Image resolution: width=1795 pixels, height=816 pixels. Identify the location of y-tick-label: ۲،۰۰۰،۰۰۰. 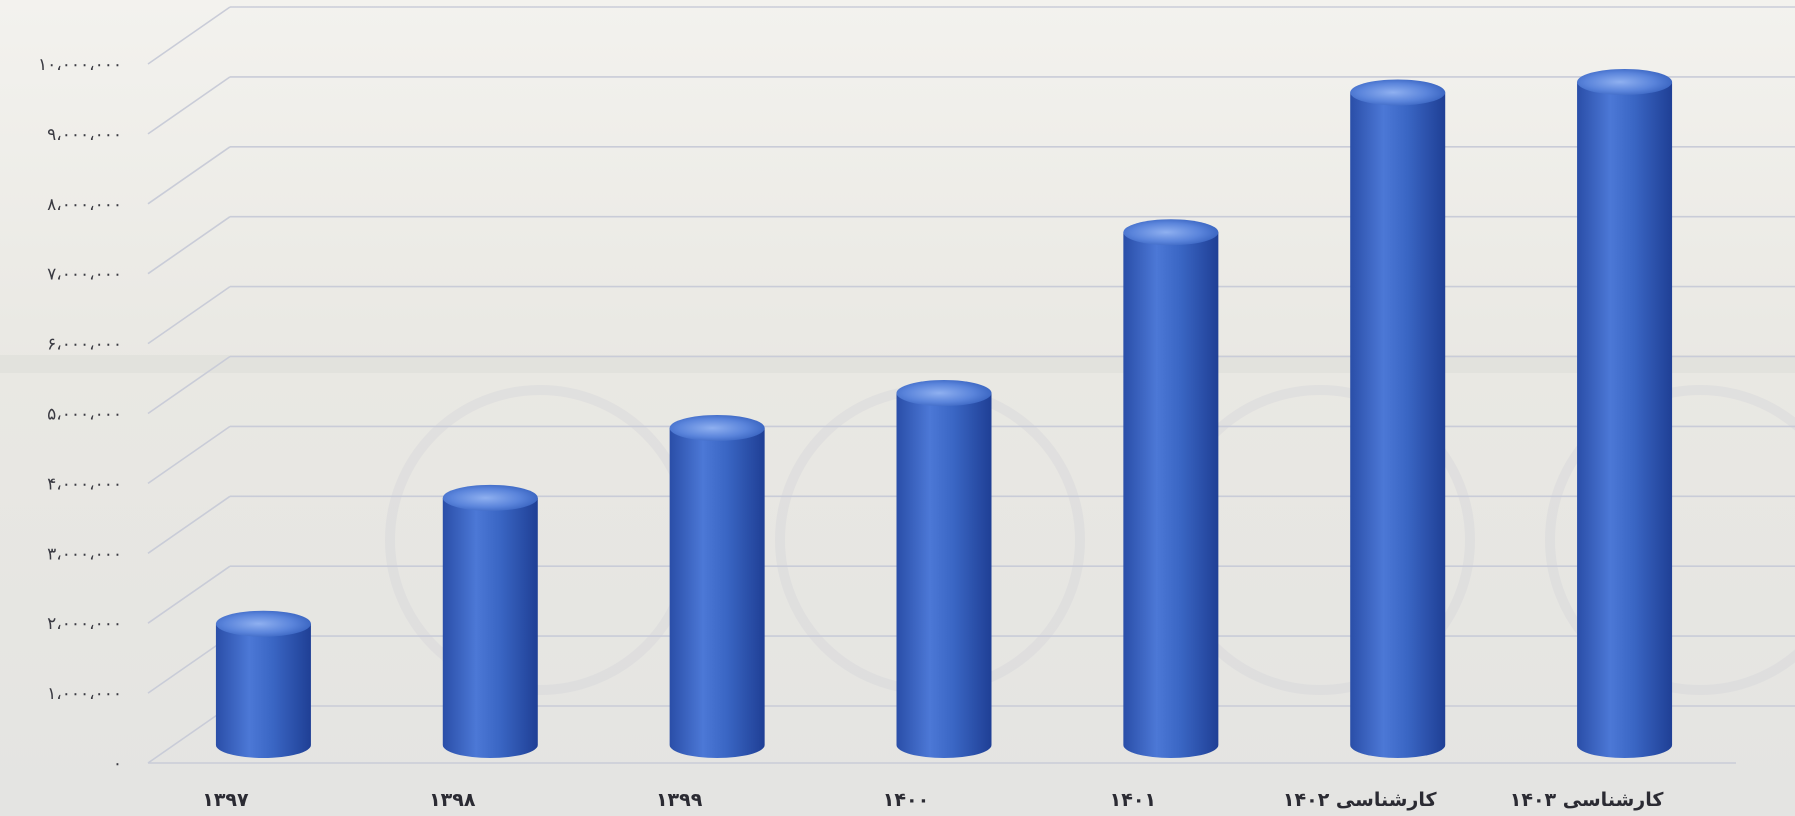
(84, 624).